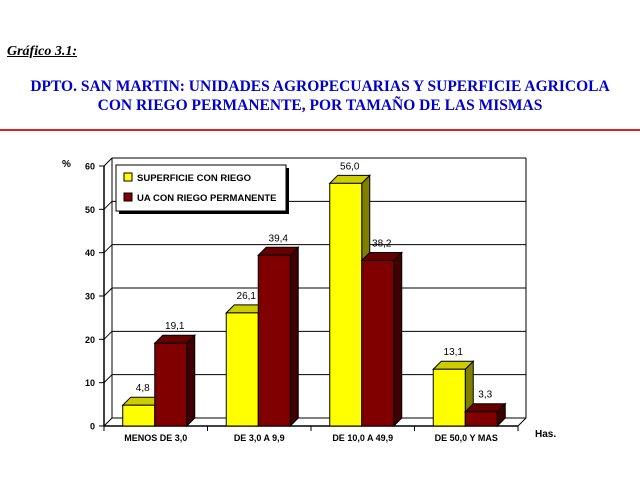 This screenshot has height=480, width=640. I want to click on y-tick-label: 40, so click(90, 253).